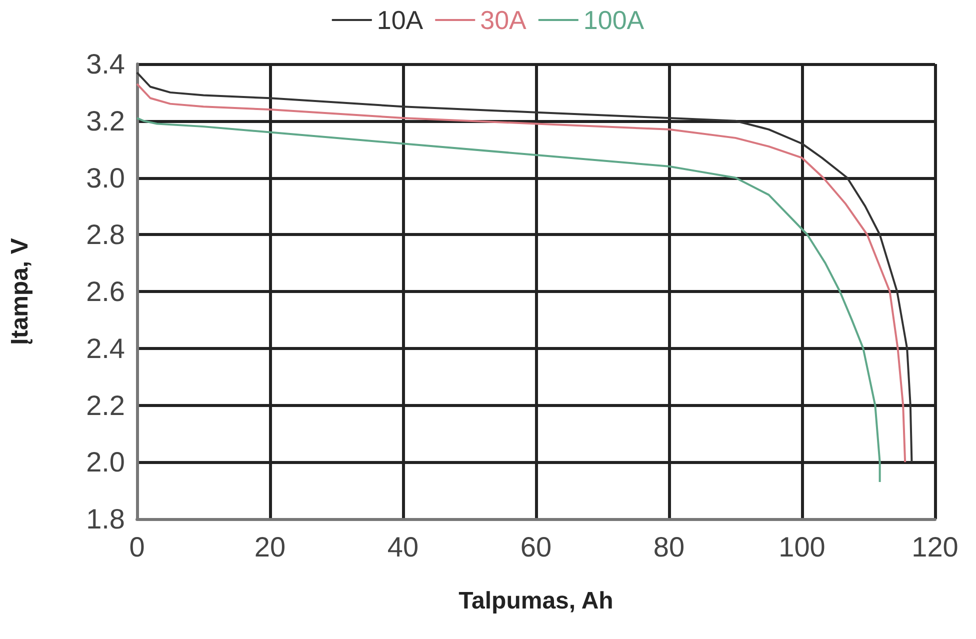 This screenshot has height=639, width=976. What do you see at coordinates (614, 20) in the screenshot?
I see `legend-label: 100A` at bounding box center [614, 20].